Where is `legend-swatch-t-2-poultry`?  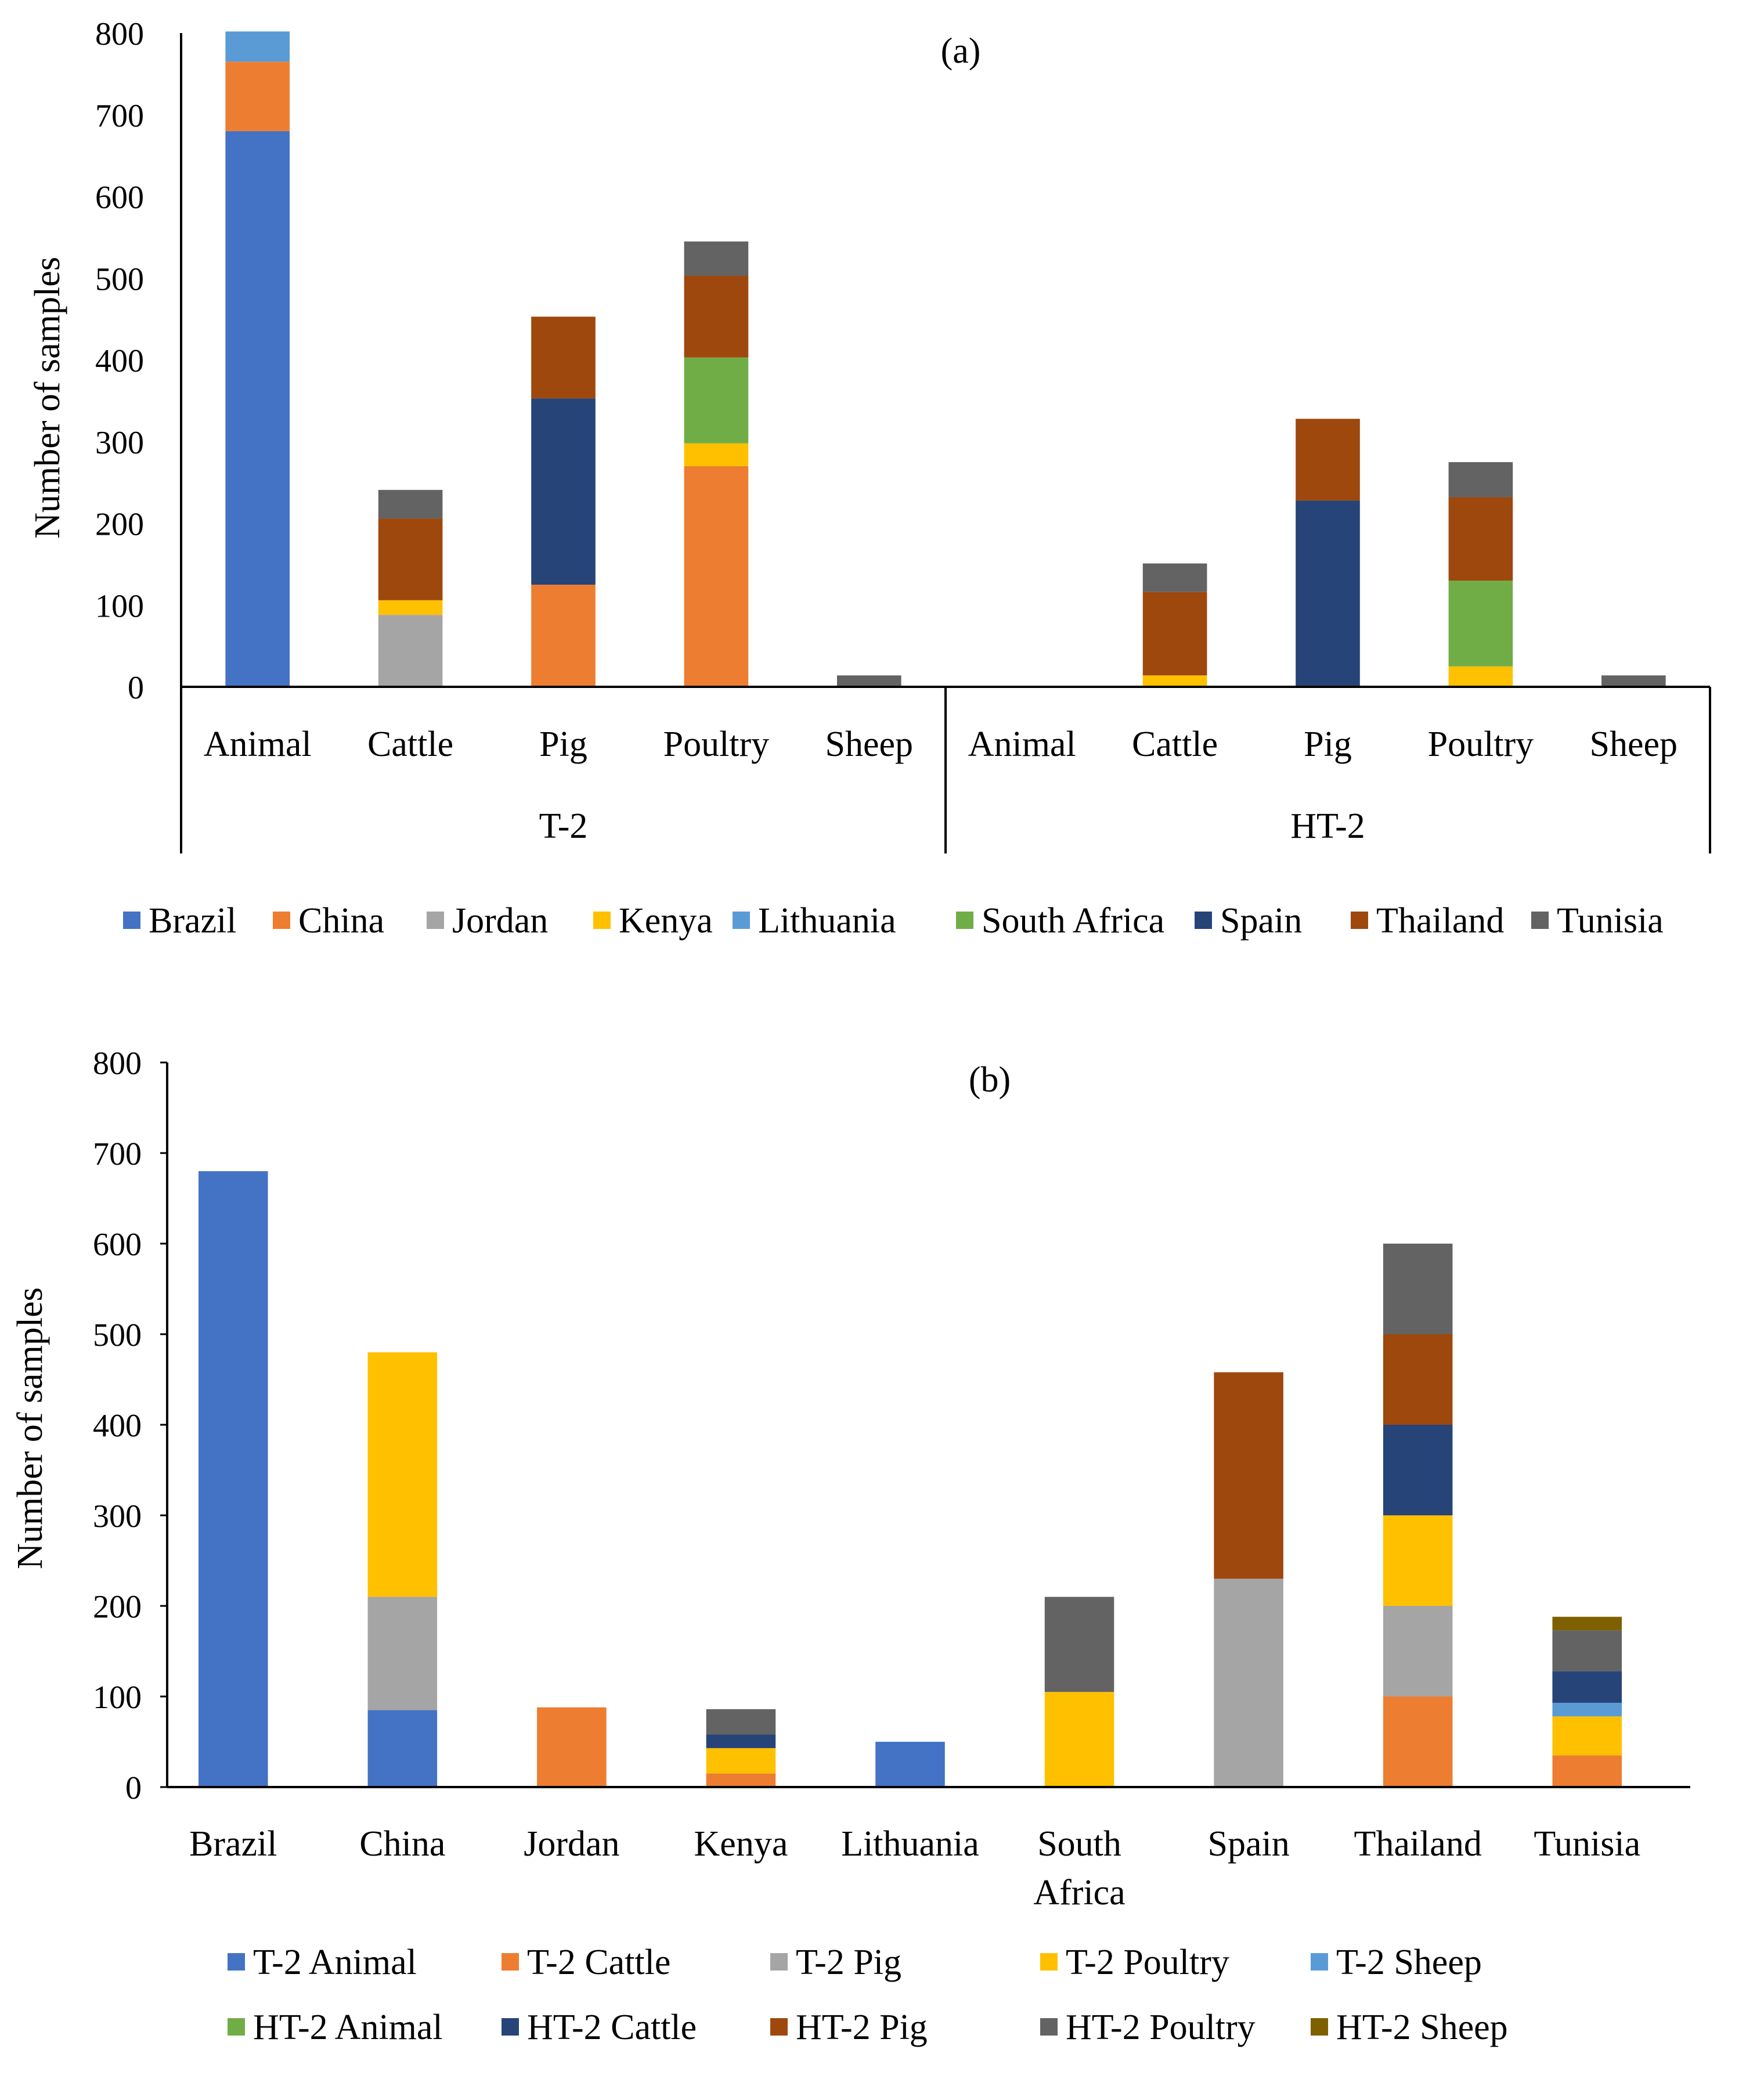 legend-swatch-t-2-poultry is located at coordinates (1049, 1962).